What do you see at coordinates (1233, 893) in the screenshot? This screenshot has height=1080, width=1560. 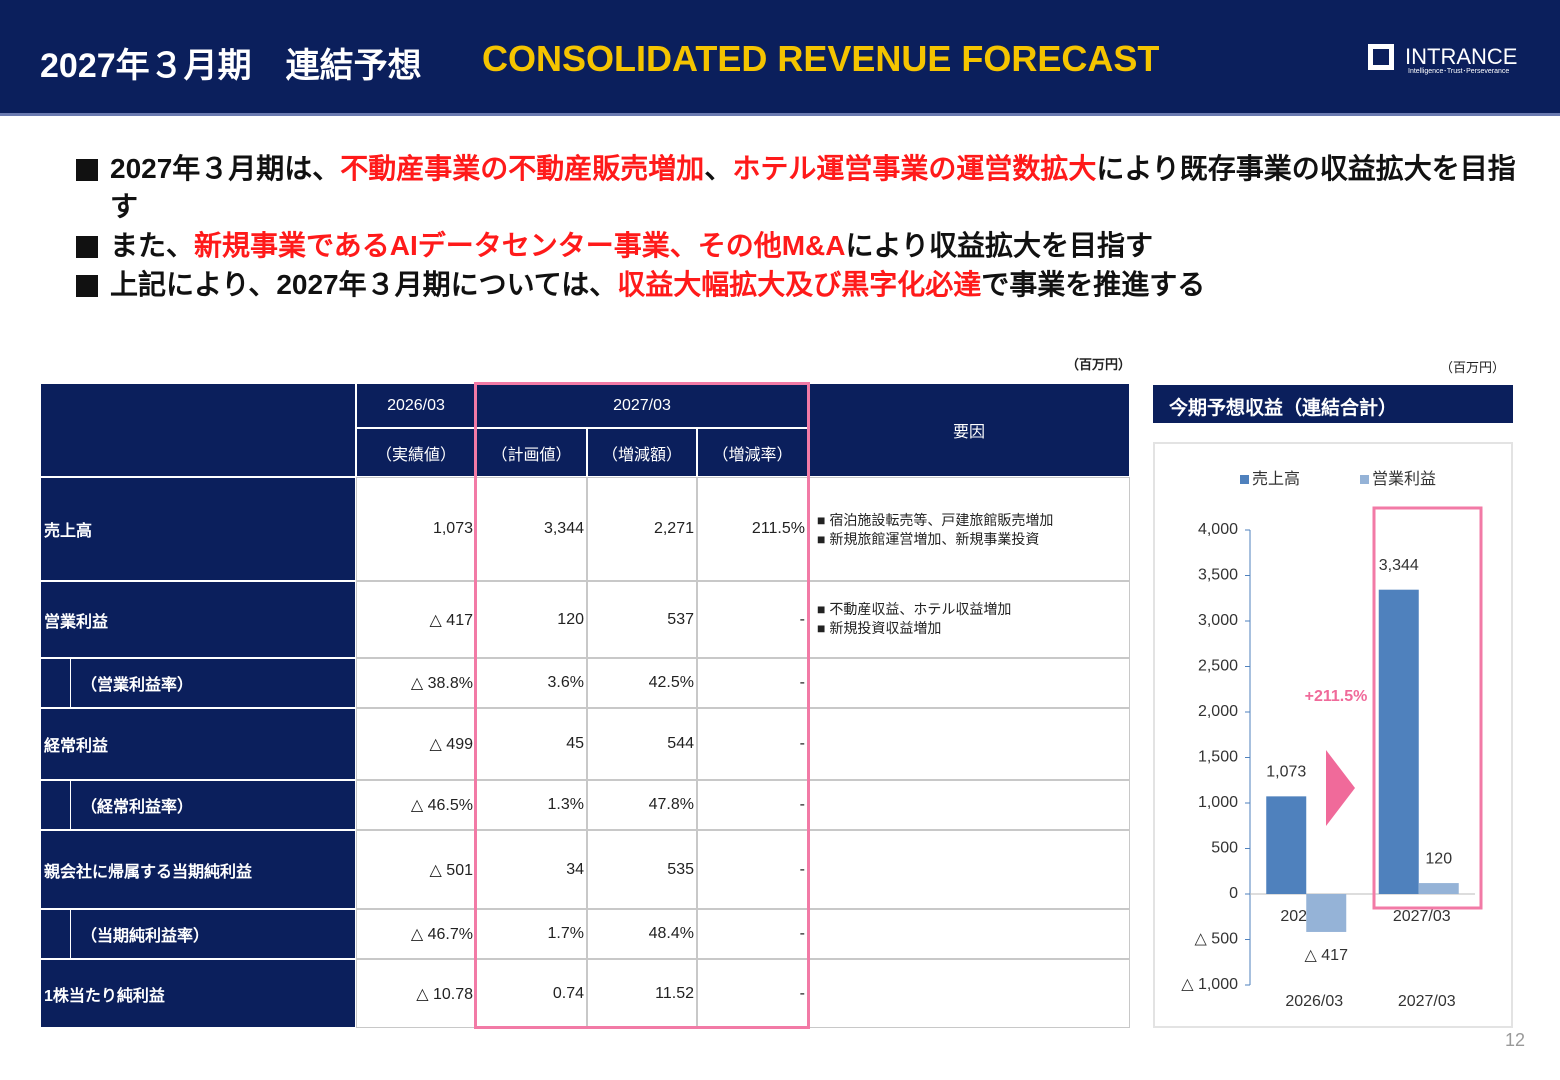 I see `y-tick-label: 0` at bounding box center [1233, 893].